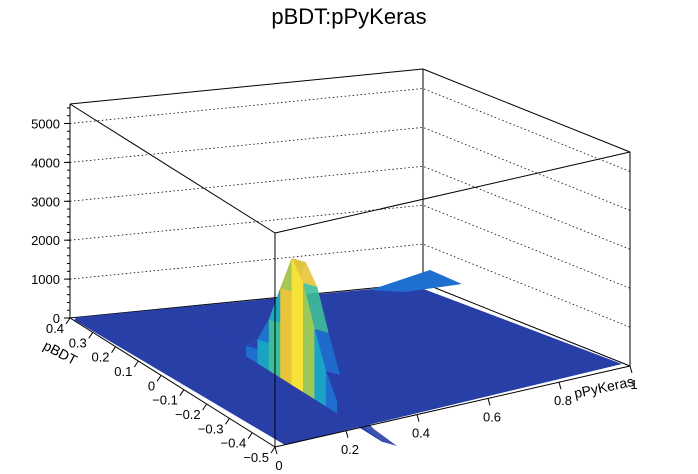  I want to click on y-tick-label-7: −0.3, so click(211, 428).